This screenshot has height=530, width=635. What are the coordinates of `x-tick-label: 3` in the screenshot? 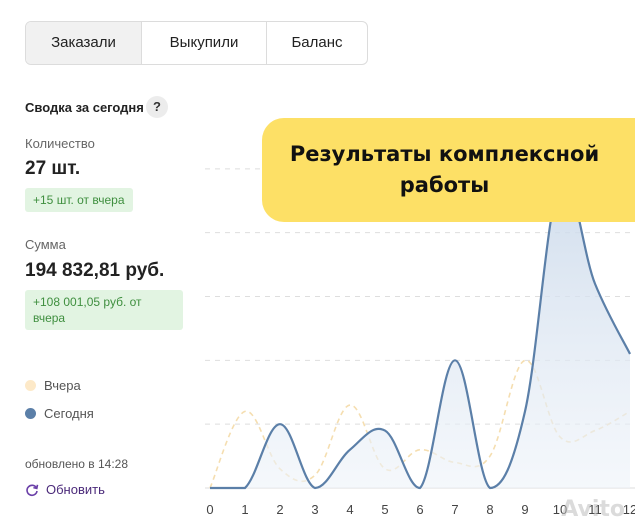 It's located at (314, 509).